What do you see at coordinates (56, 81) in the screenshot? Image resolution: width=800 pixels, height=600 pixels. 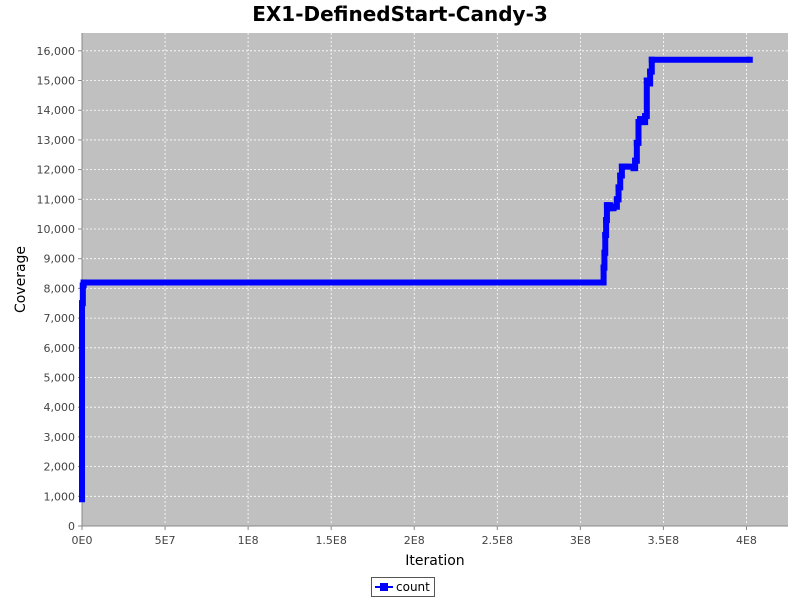 I see `y-tick-label: 15,000` at bounding box center [56, 81].